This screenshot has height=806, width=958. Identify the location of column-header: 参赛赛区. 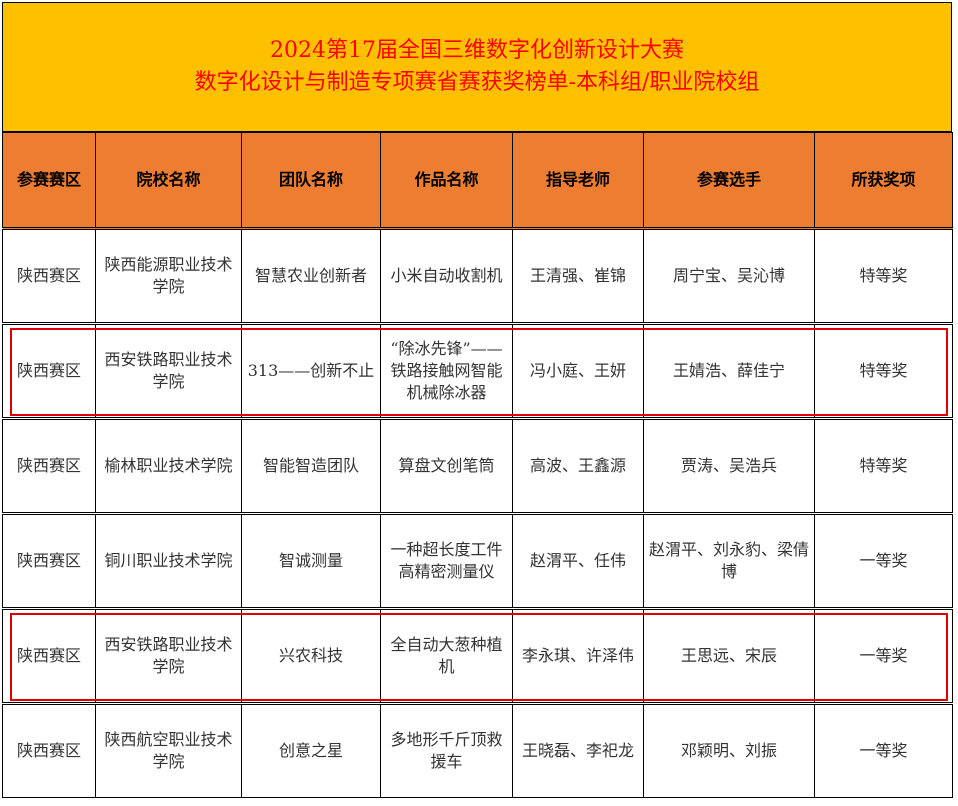
(49, 180).